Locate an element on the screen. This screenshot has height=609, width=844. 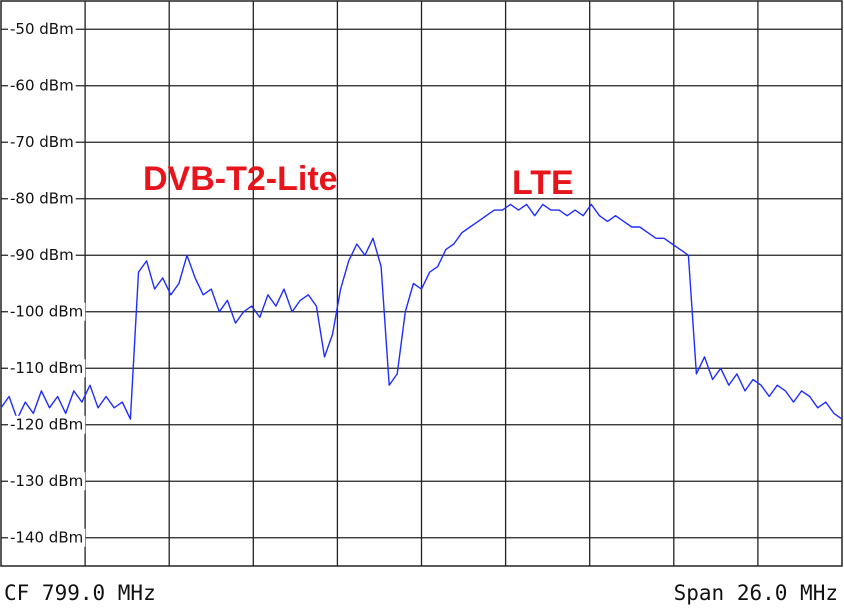
y-tick-label: -90 dBm is located at coordinates (42, 255).